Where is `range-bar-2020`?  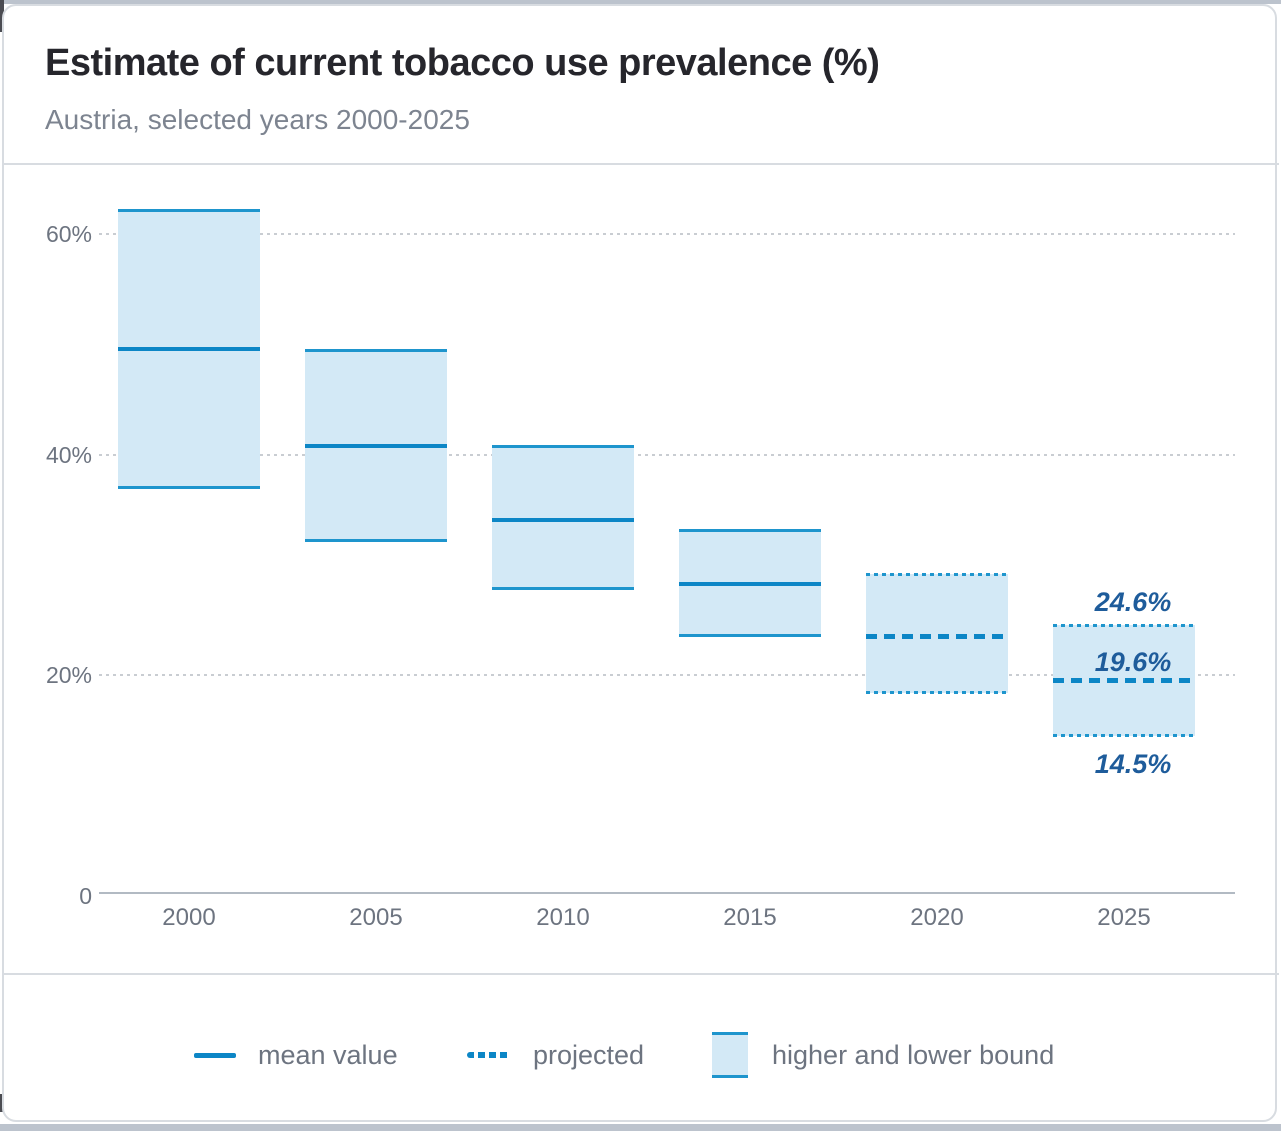
range-bar-2020 is located at coordinates (937, 633).